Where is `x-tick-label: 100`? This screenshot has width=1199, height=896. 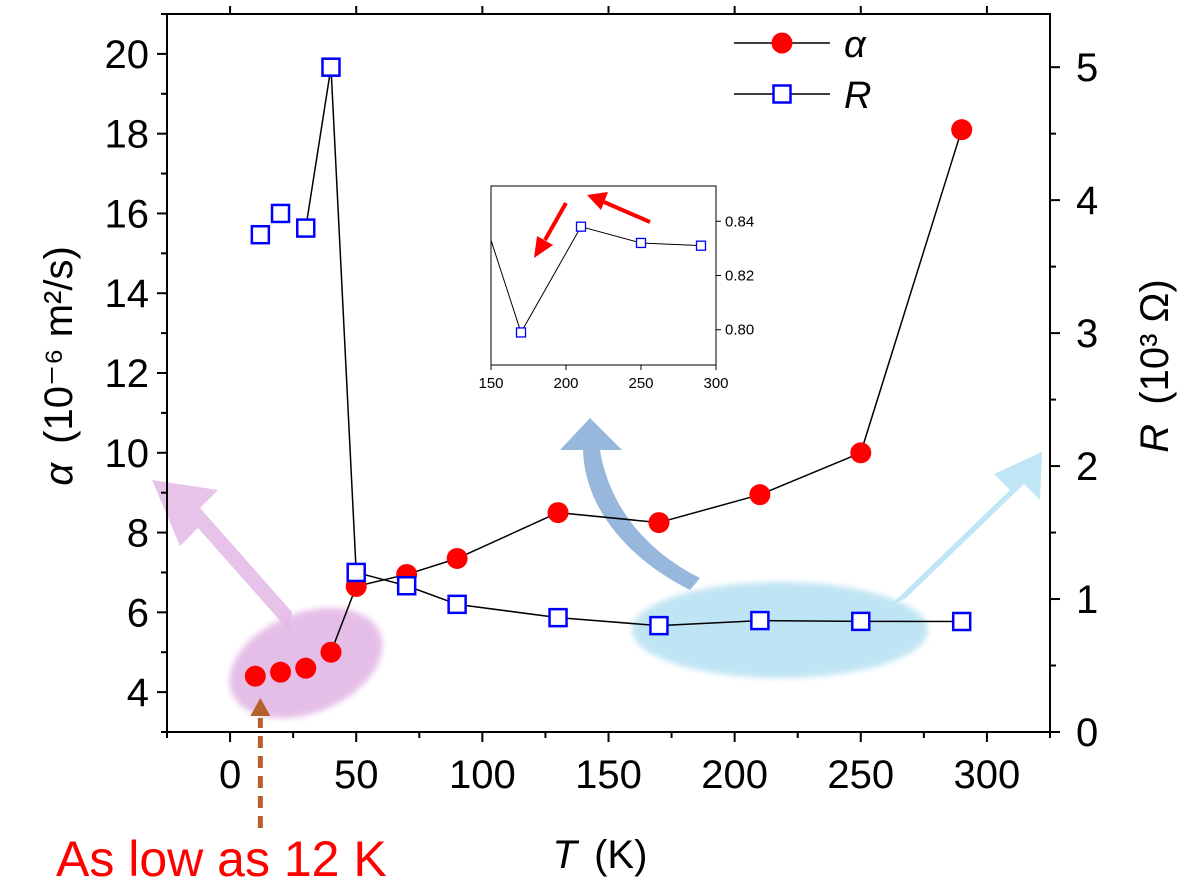
x-tick-label: 100 is located at coordinates (482, 775).